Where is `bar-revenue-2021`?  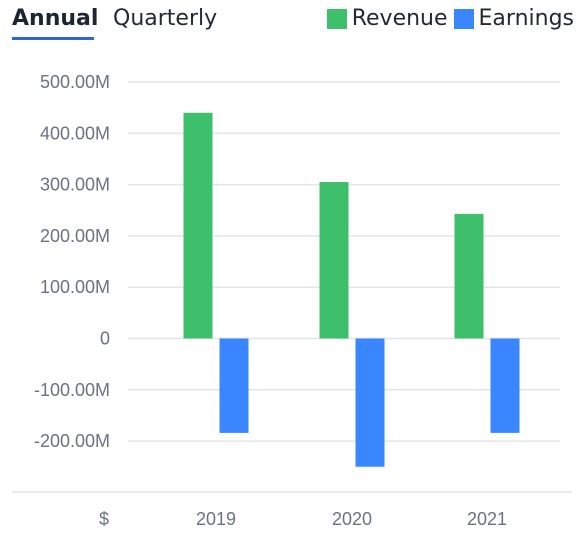
bar-revenue-2021 is located at coordinates (469, 276).